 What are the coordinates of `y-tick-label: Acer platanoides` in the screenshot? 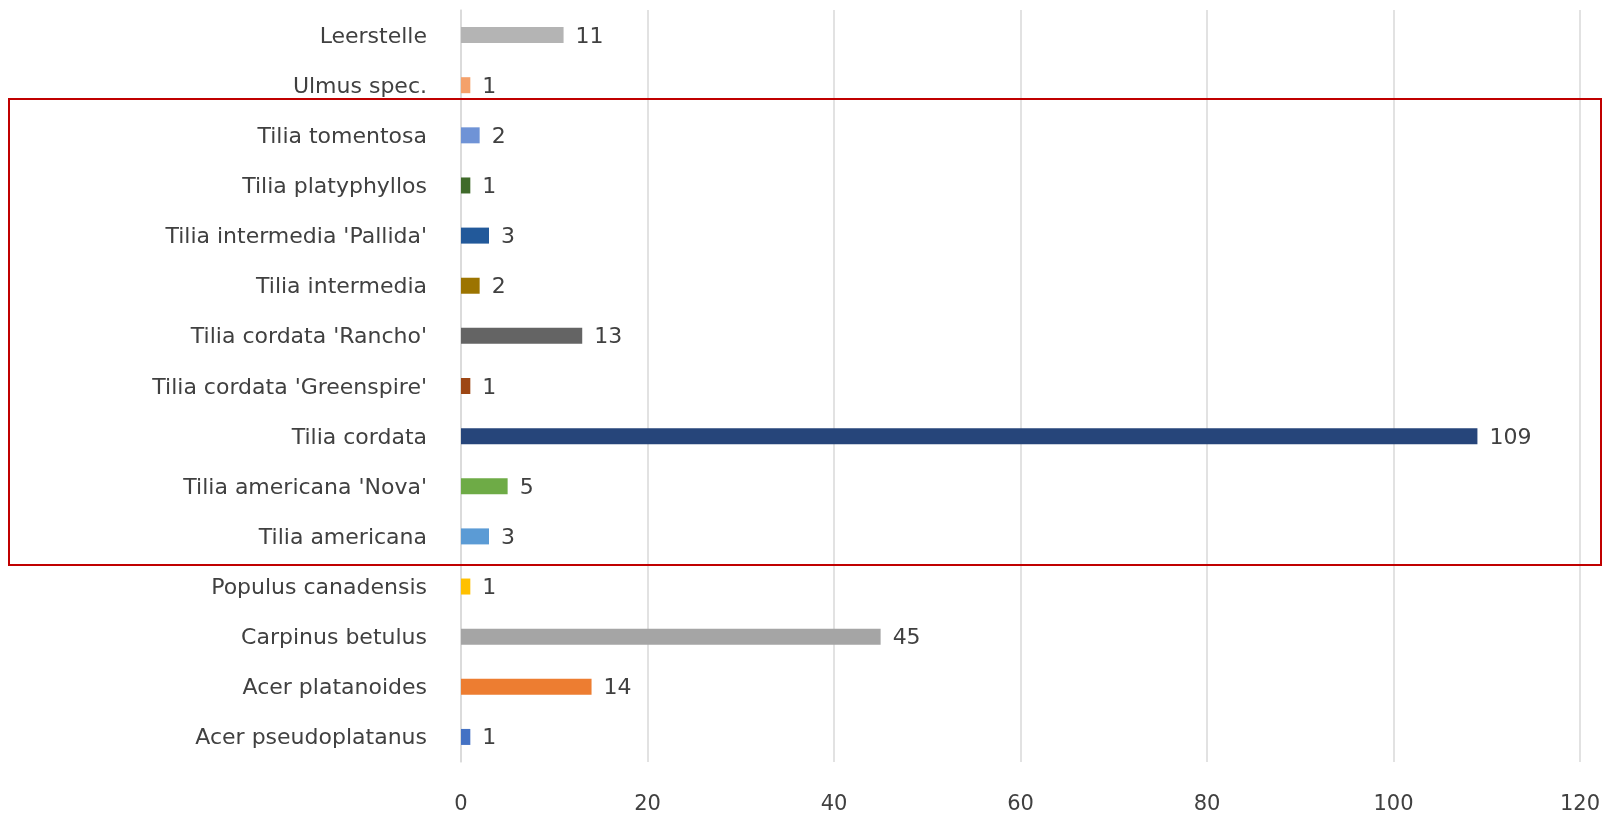 It's located at (334, 687).